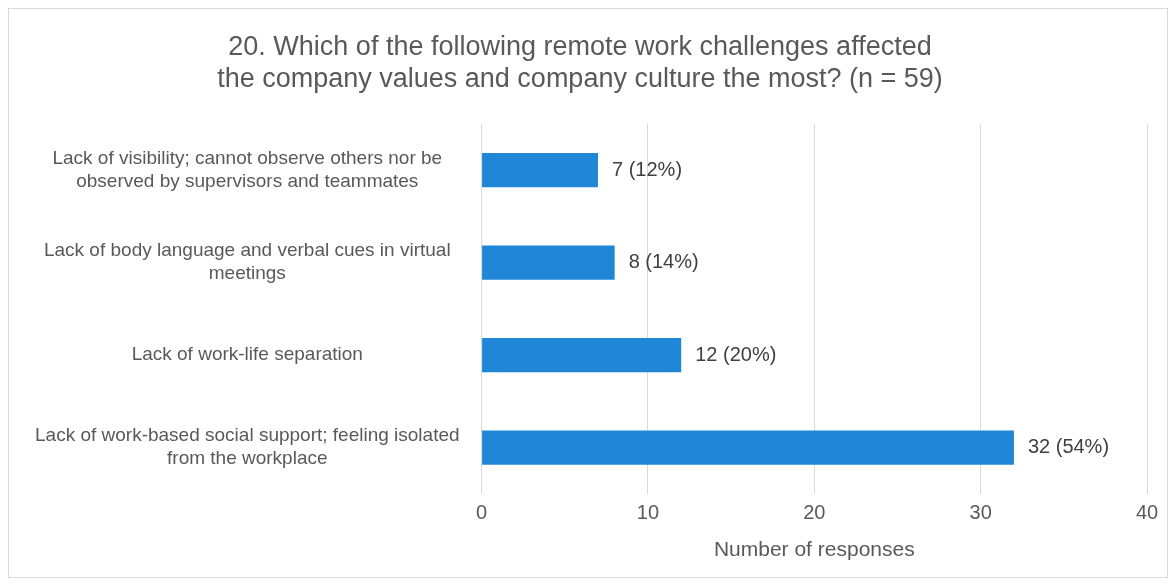  I want to click on data-label: 8 (14%), so click(663, 261).